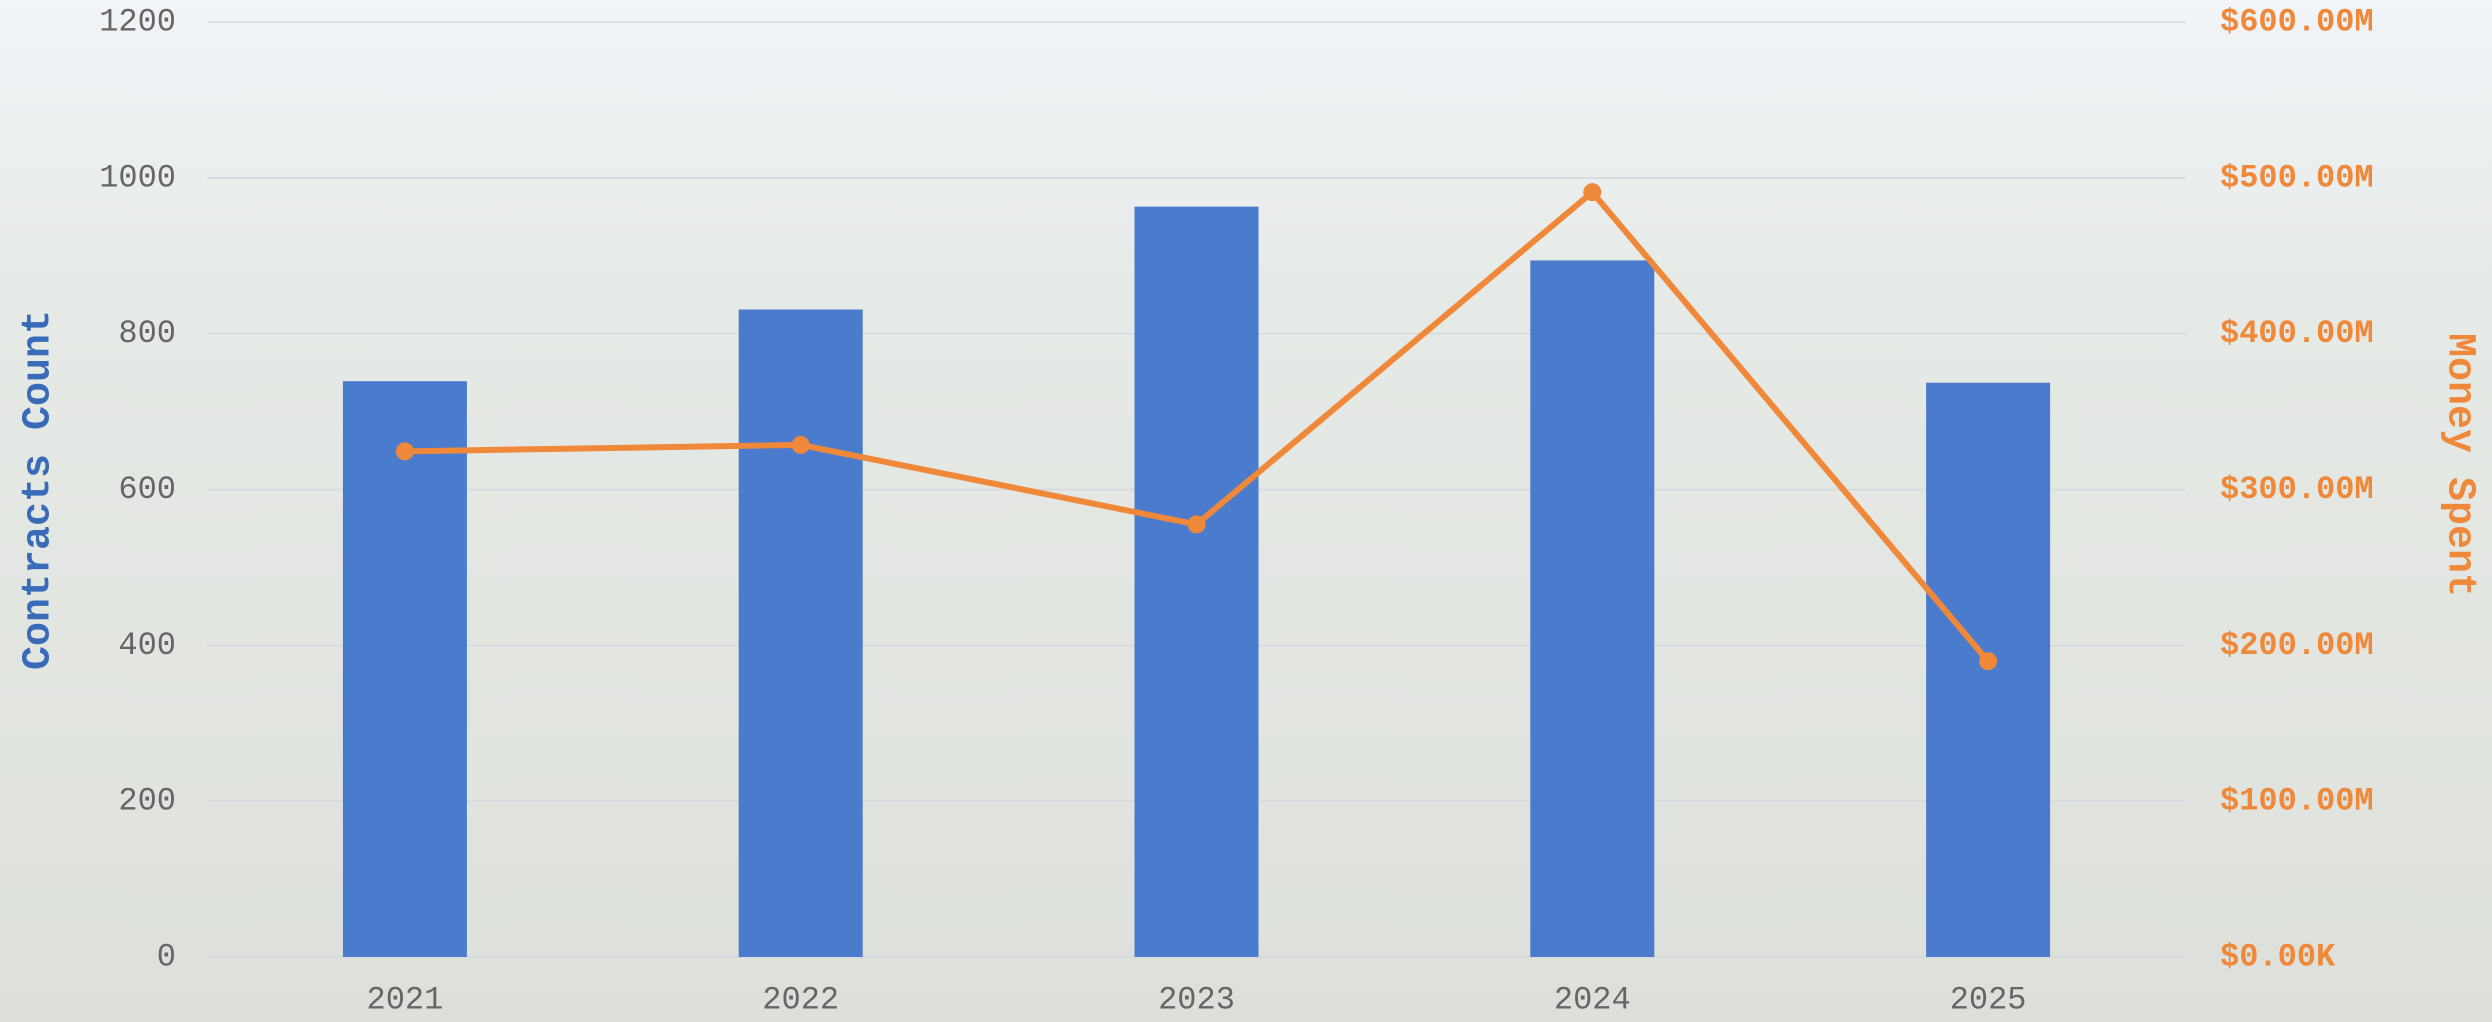  I want to click on y-axis-title: Contracts Count, so click(39, 490).